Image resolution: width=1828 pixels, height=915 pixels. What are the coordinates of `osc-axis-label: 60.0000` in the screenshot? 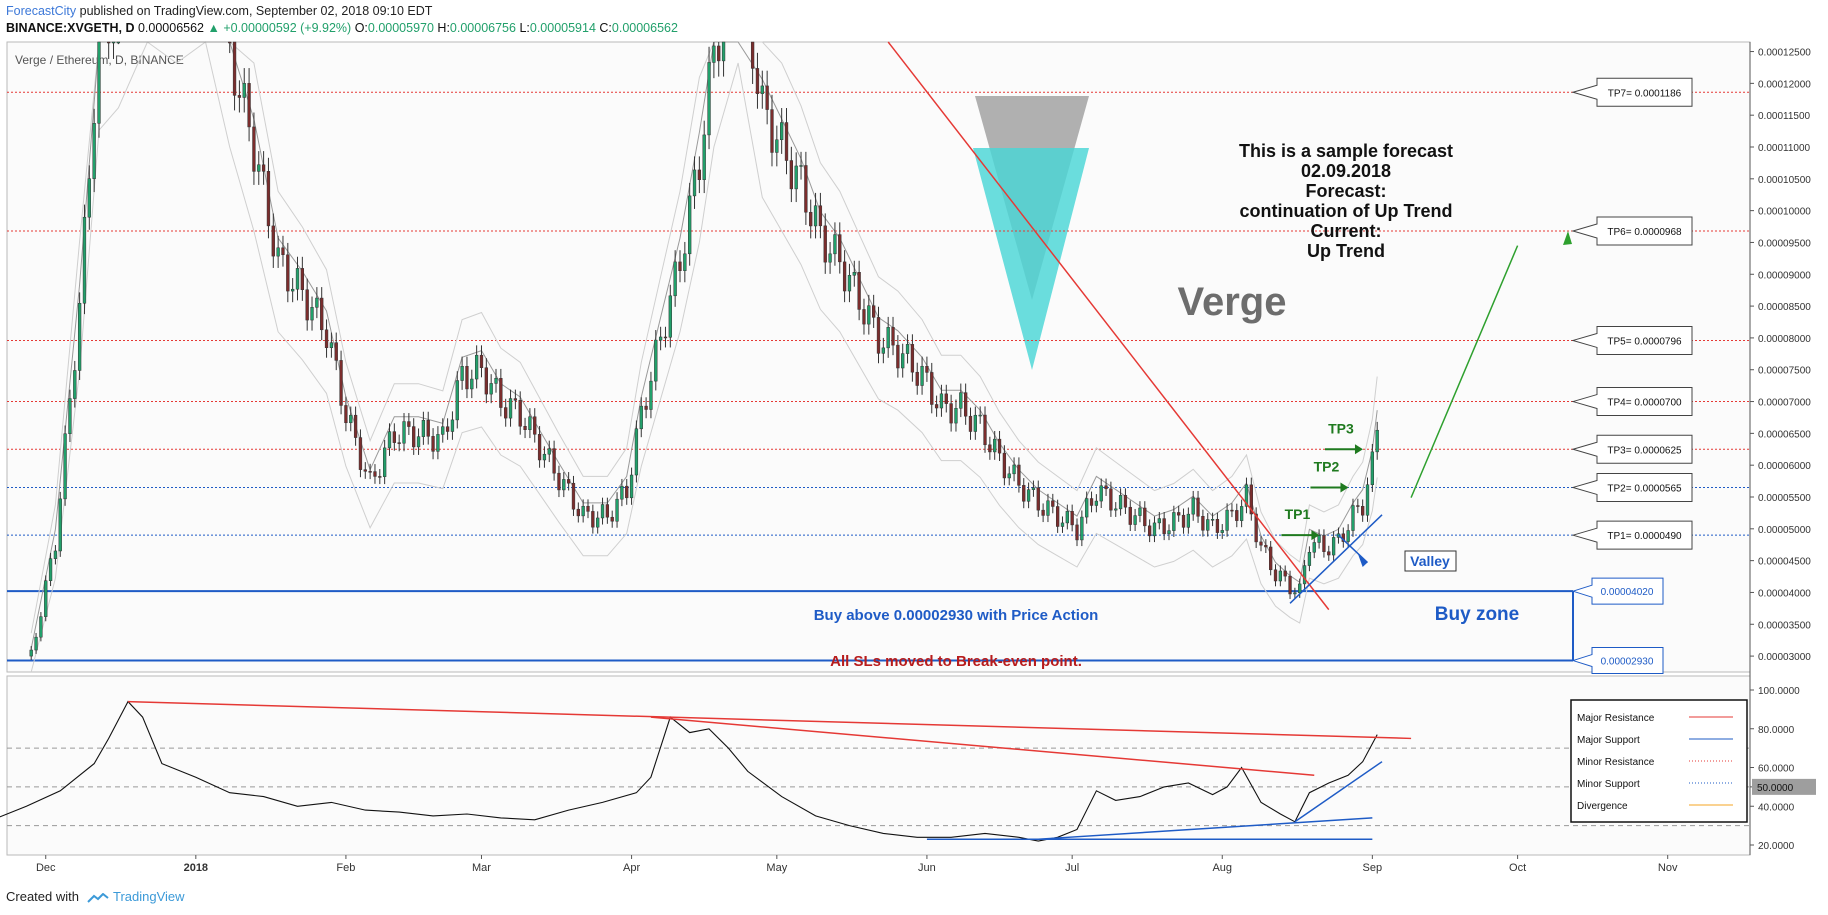 It's located at (1776, 769).